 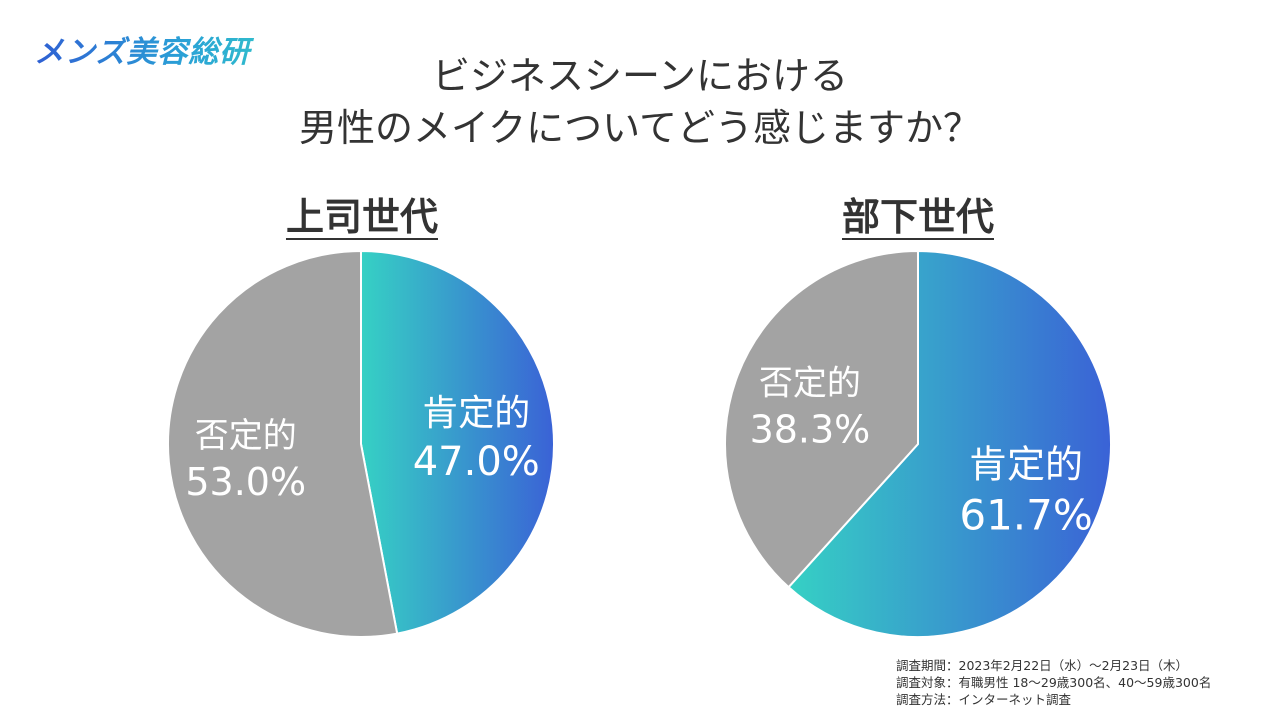 What do you see at coordinates (640, 102) in the screenshot?
I see `chart-title: ビジネスシーンにおける 男性のメイクについてどう感じますか？` at bounding box center [640, 102].